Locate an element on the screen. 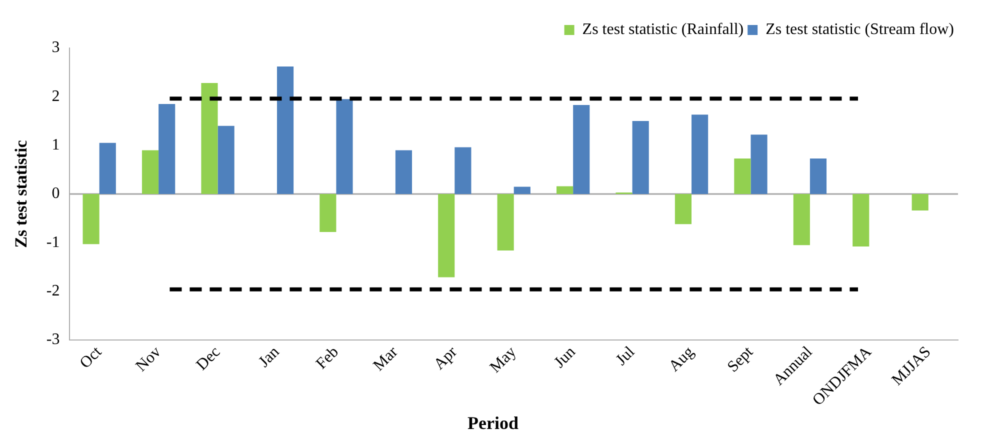 This screenshot has height=445, width=994. x-tick-label: Jul is located at coordinates (625, 356).